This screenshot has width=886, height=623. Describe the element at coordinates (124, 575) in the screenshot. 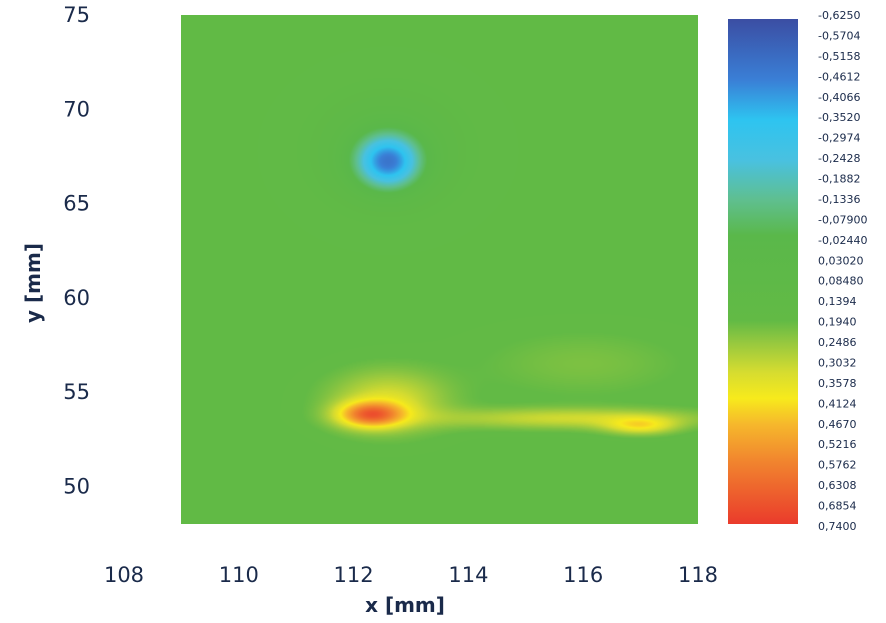

I see `x-tick-label: 108` at that location.